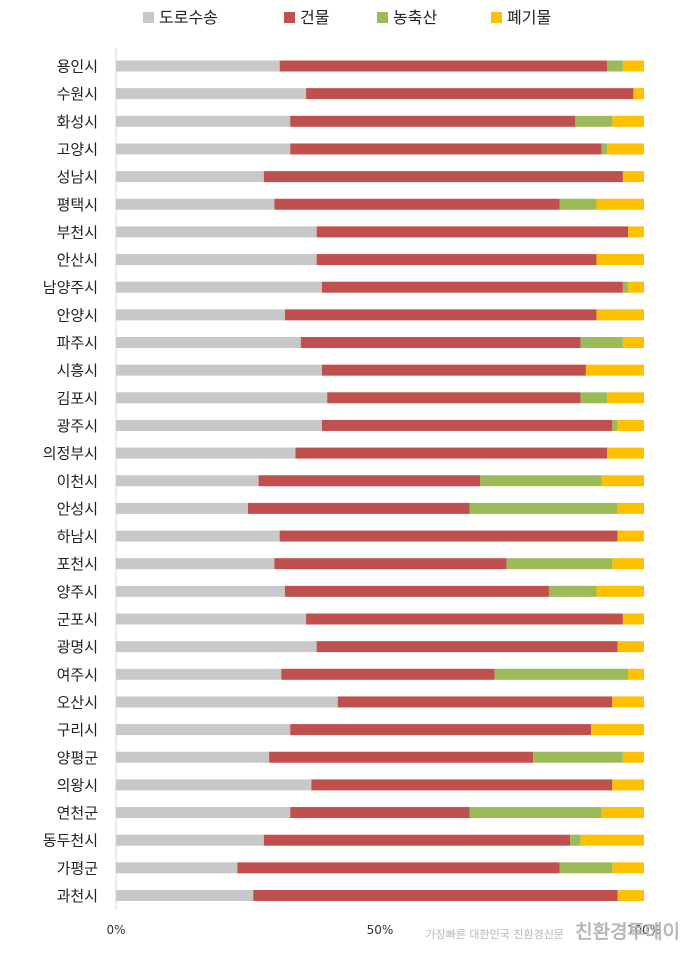 The width and height of the screenshot is (700, 956). What do you see at coordinates (70, 454) in the screenshot?
I see `category-label: 의정부시` at bounding box center [70, 454].